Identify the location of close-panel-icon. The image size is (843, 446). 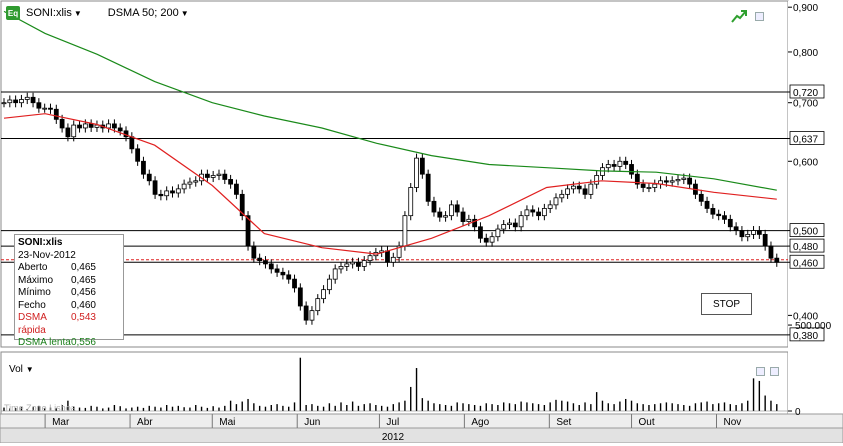
(774, 371).